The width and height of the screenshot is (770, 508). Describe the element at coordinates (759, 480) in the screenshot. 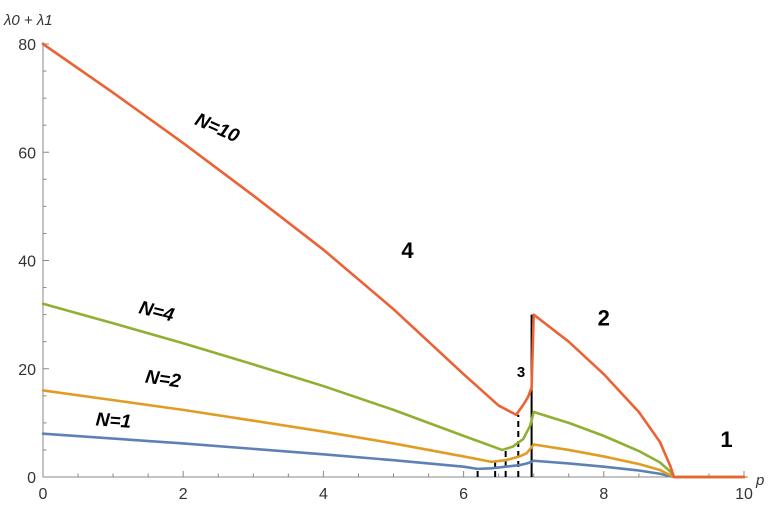

I see `x-axis-title: p` at that location.